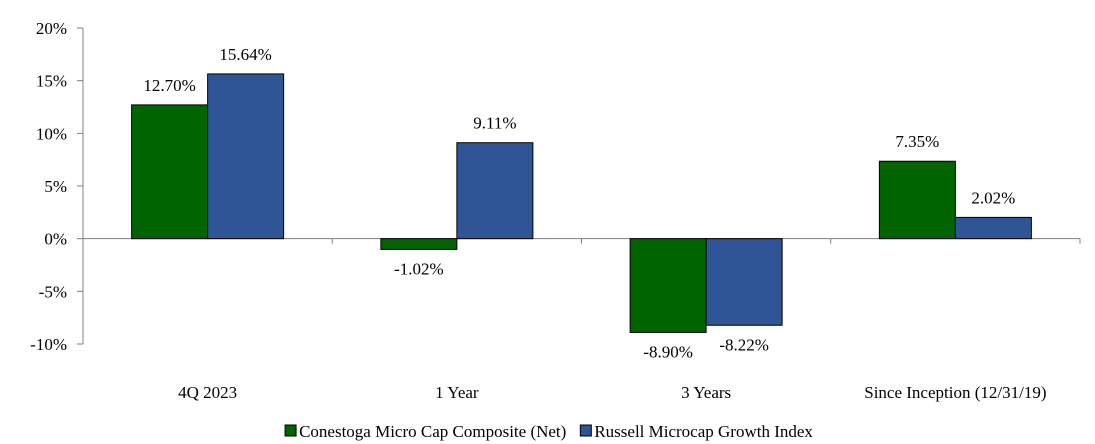 The width and height of the screenshot is (1095, 444). Describe the element at coordinates (245, 54) in the screenshot. I see `data-label: 15.64%` at that location.